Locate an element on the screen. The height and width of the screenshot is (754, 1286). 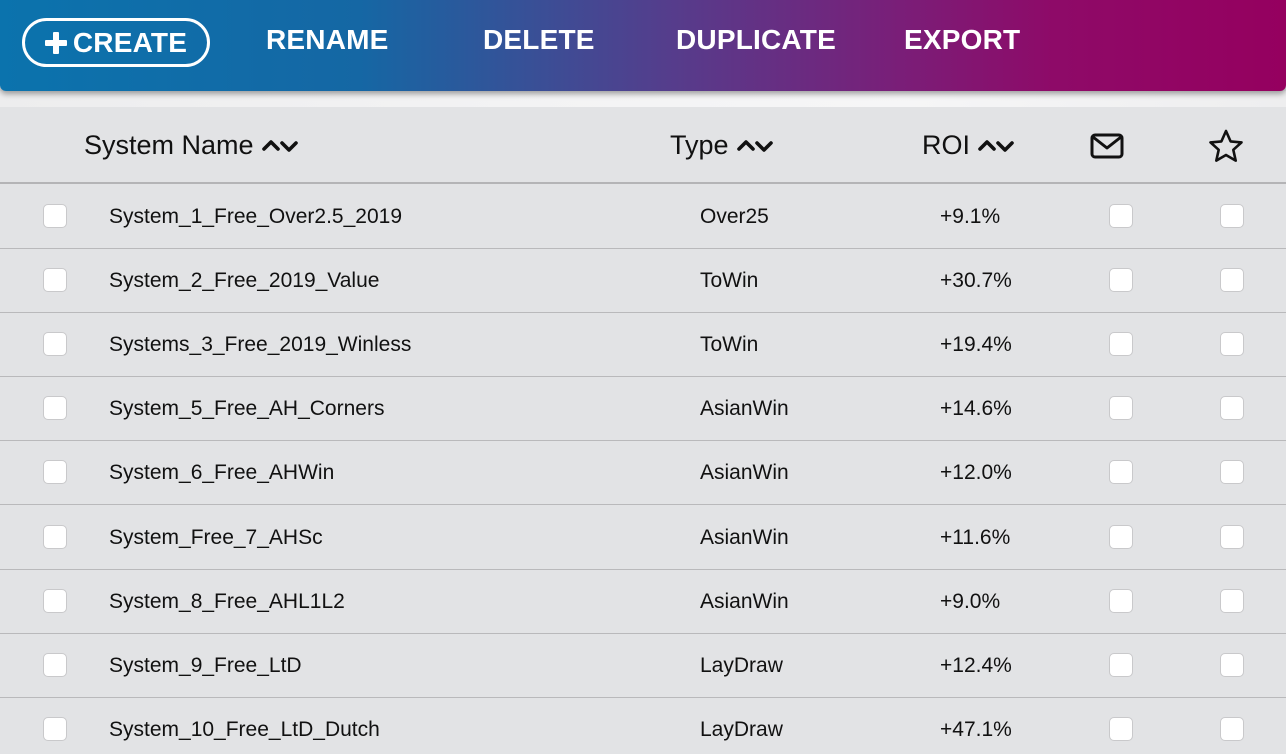
system-name-cell: System_10_Free_LtD_Dutch is located at coordinates (244, 729).